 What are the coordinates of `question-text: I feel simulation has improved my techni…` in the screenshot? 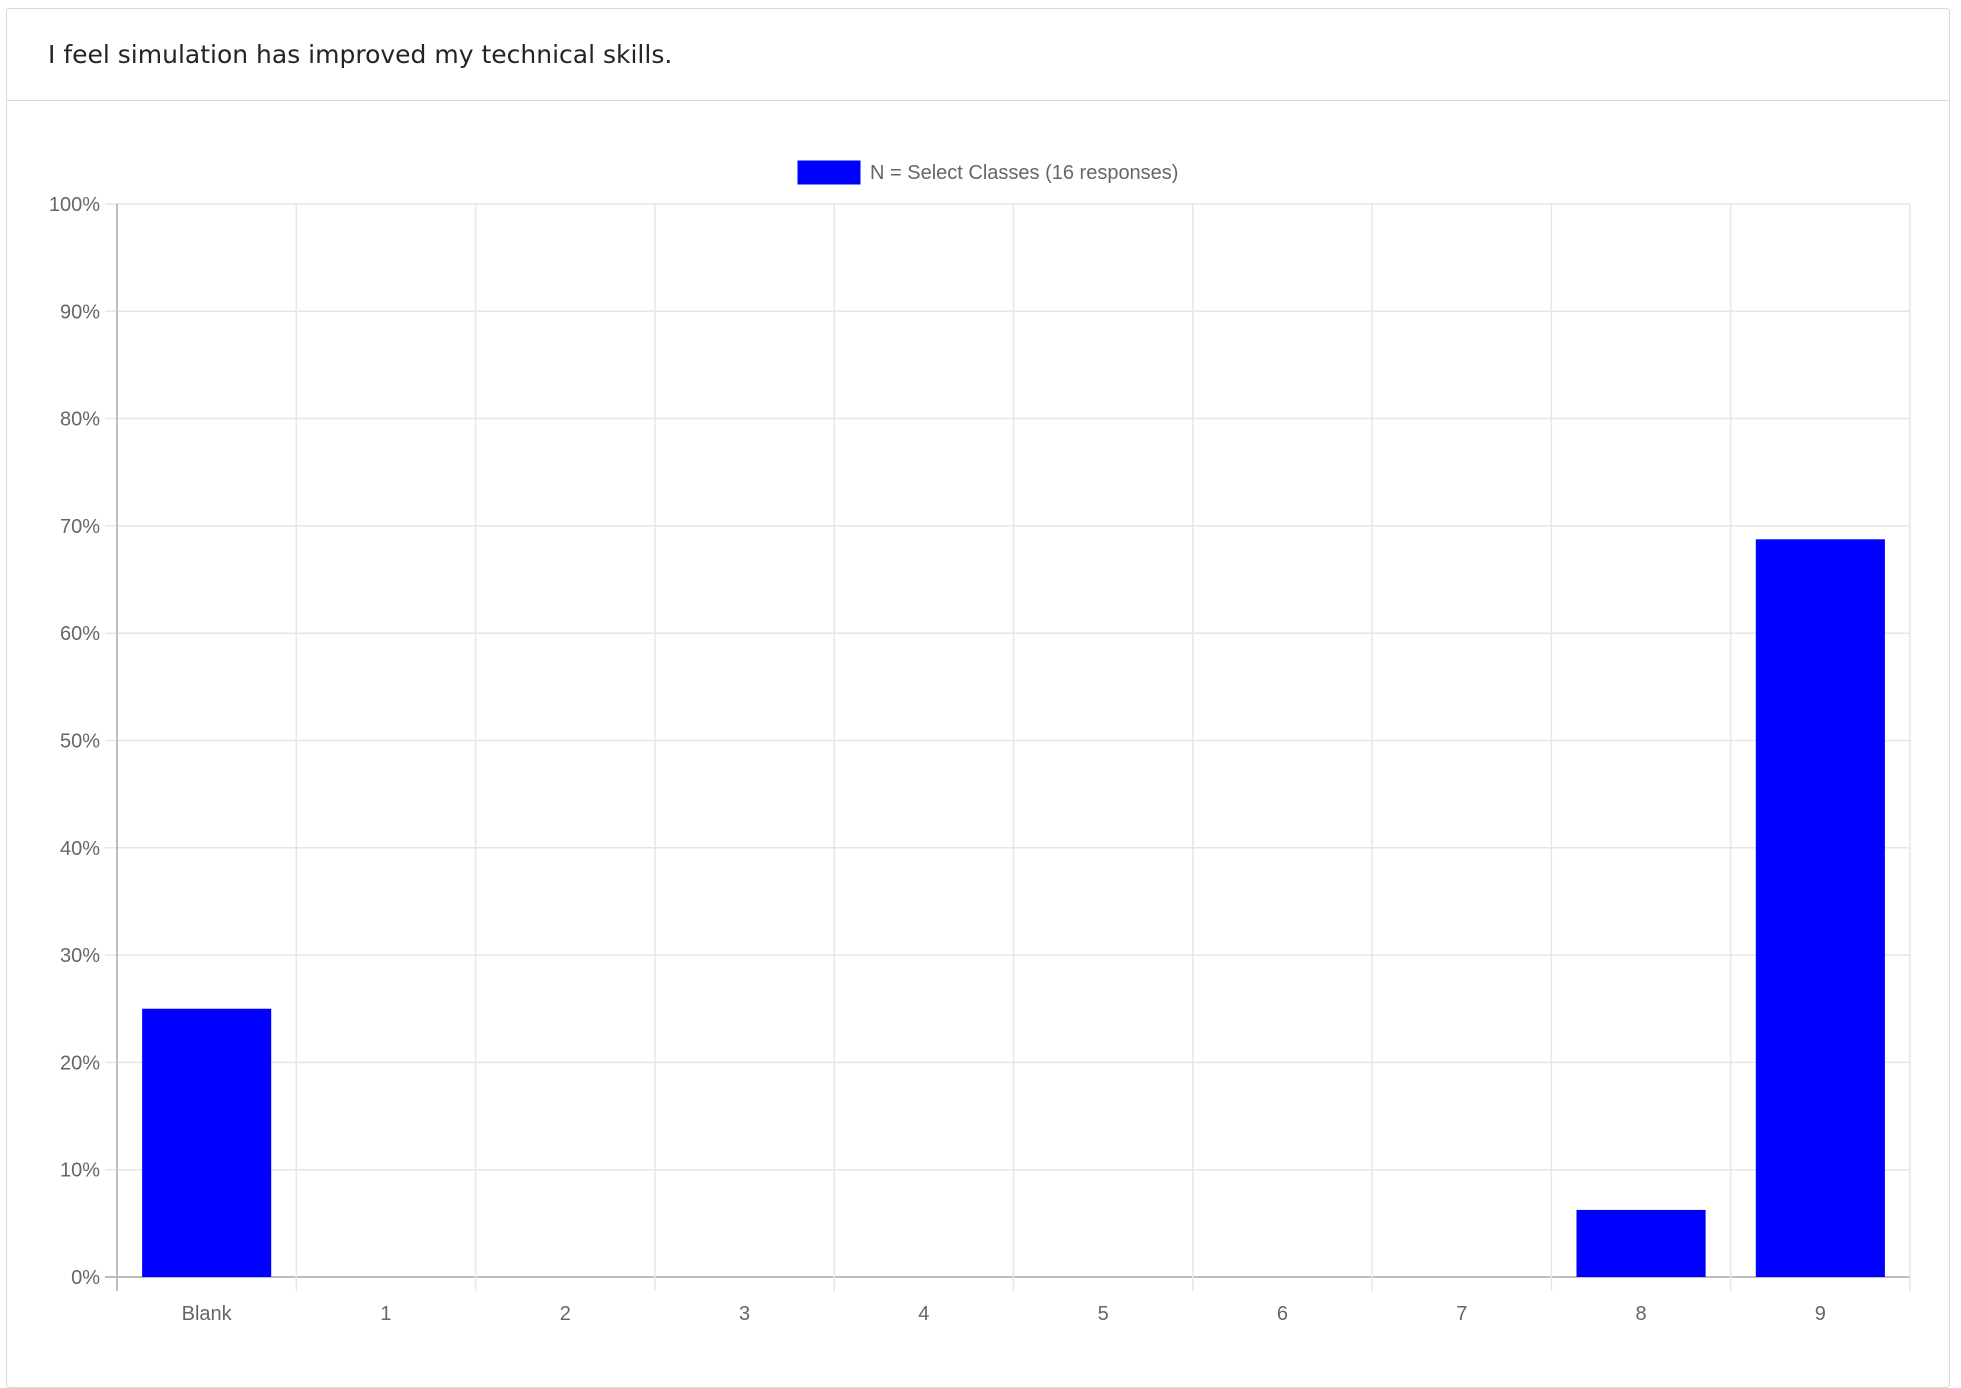 It's located at (360, 54).